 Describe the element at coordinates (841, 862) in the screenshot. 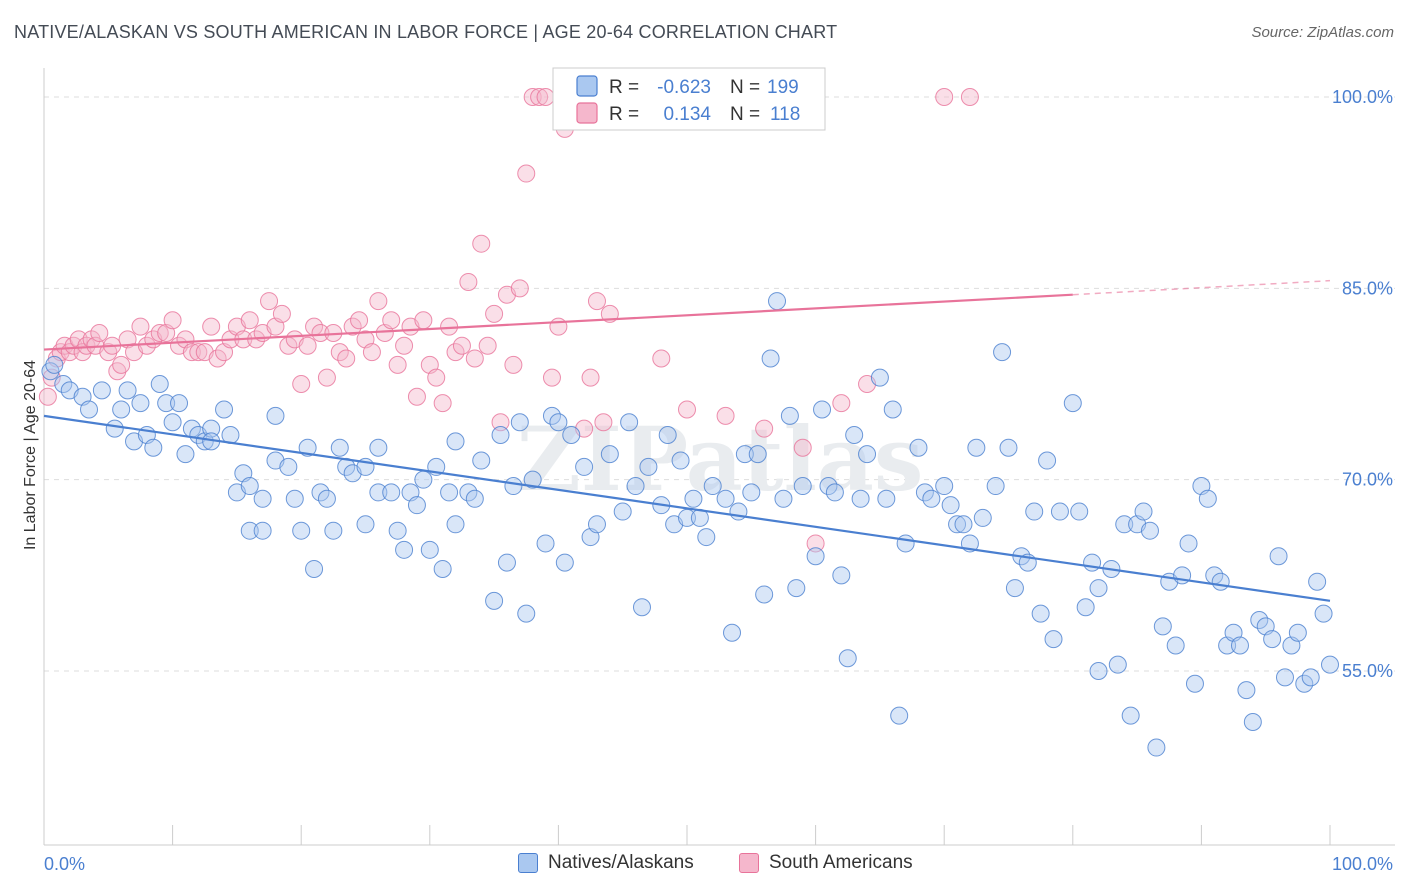

I see `bottom-legend-label-south-americans: South Americans` at that location.